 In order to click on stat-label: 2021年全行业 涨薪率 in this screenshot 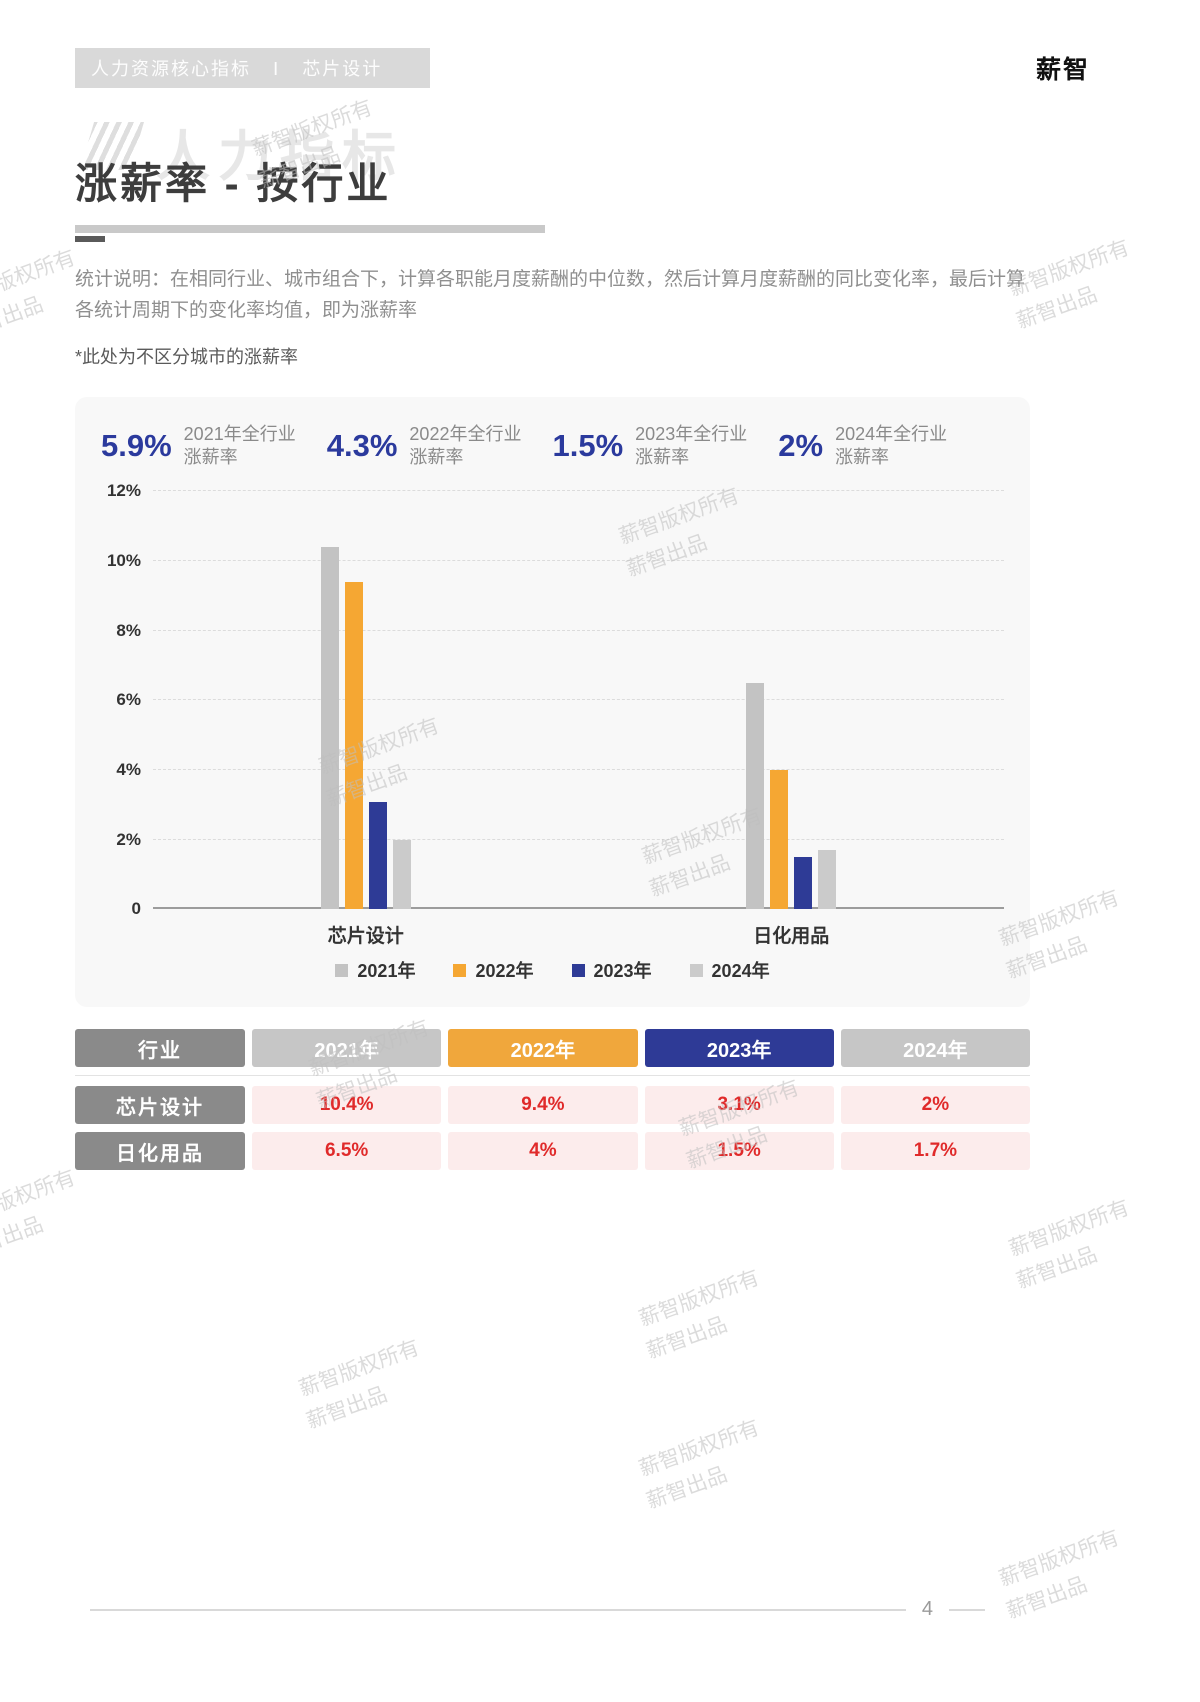, I will do `click(240, 446)`.